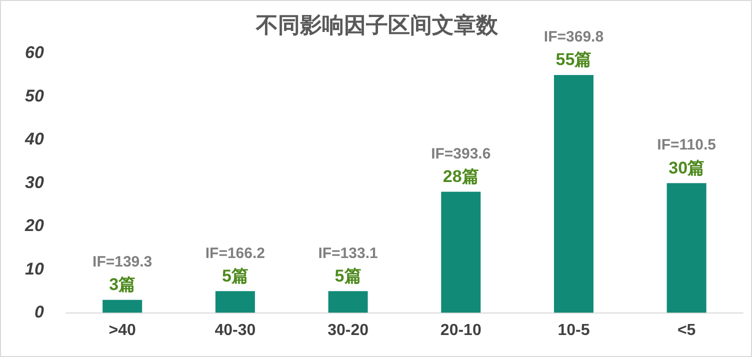  I want to click on x-tick-label: 30-20, so click(348, 330).